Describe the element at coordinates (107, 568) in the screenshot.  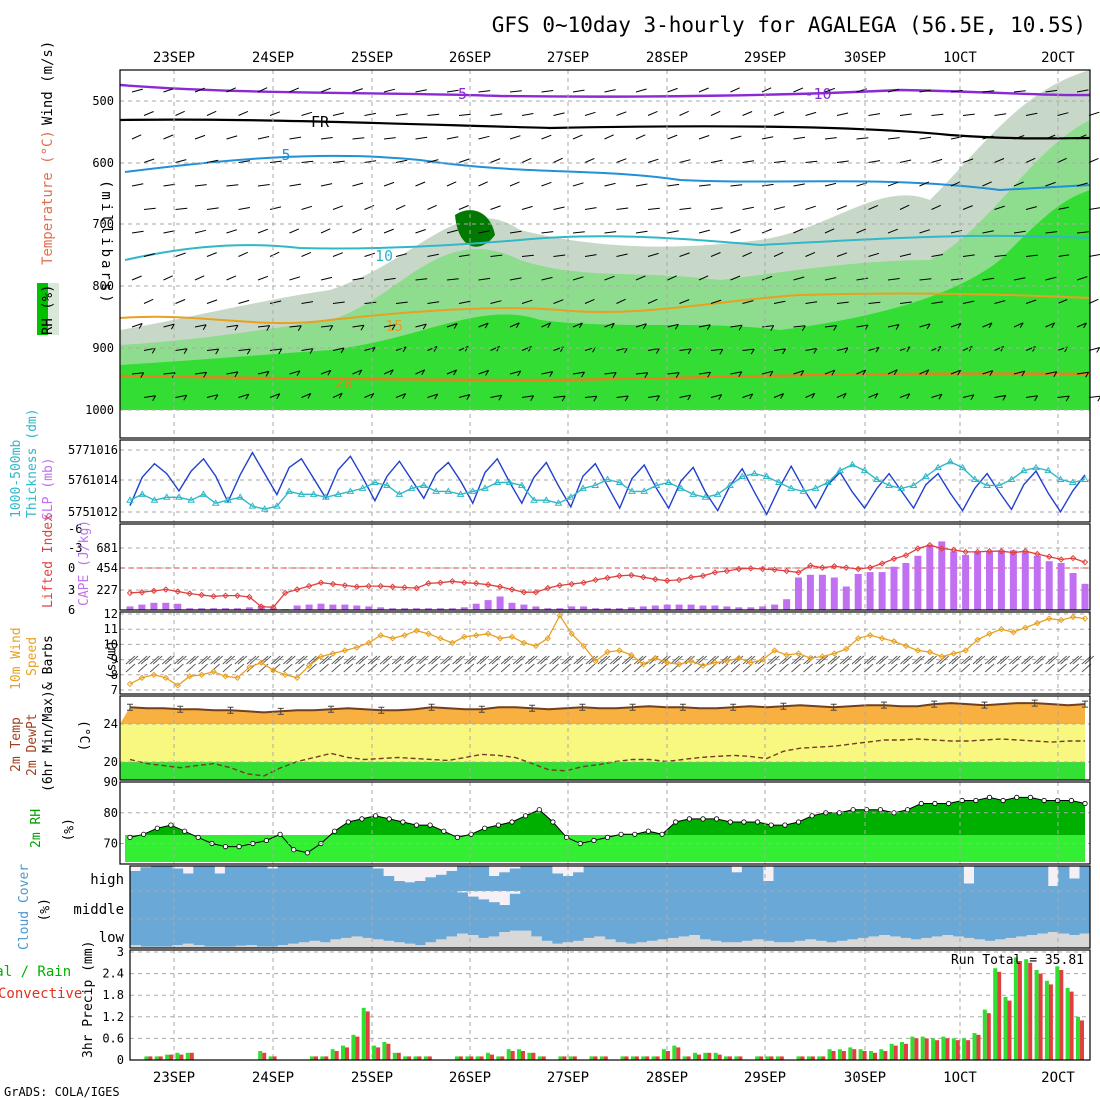
I see `cape-tick: 454` at that location.